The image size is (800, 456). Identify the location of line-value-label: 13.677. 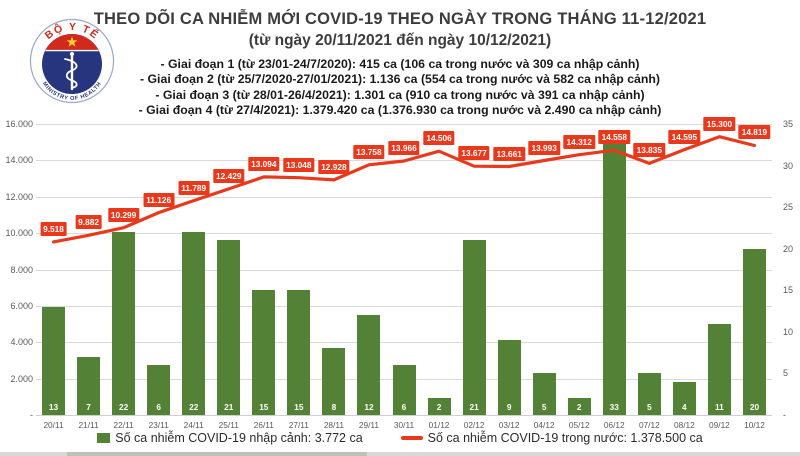
(474, 153).